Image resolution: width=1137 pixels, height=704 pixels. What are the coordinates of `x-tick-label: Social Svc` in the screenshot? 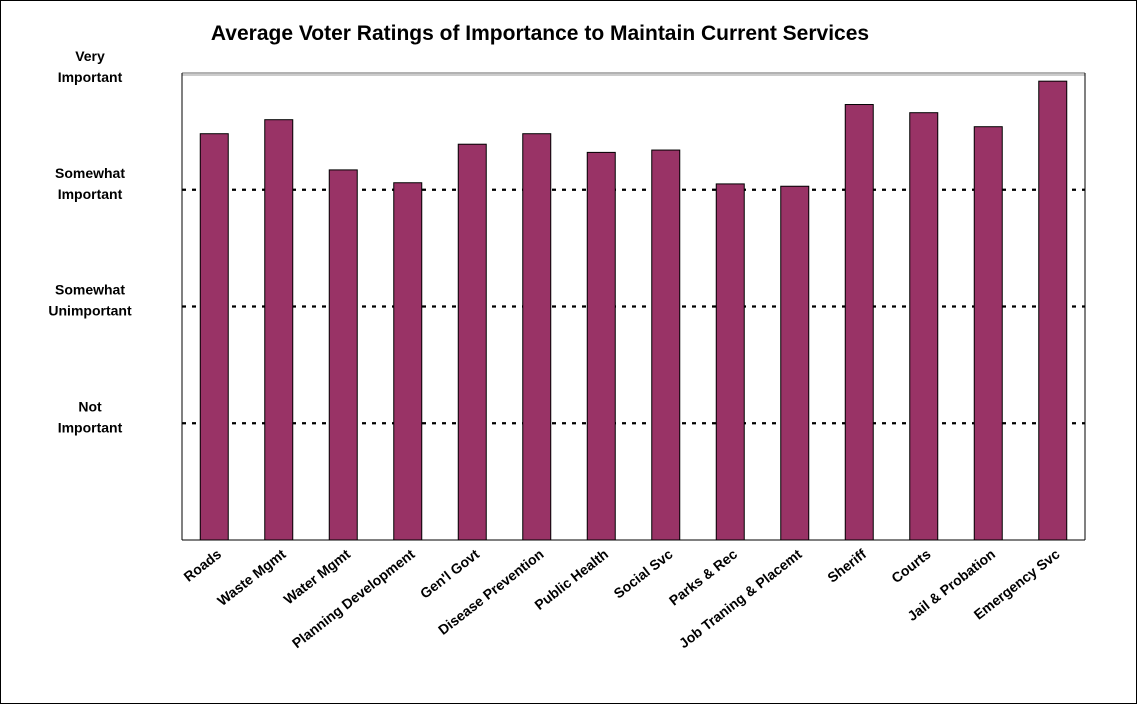 It's located at (643, 574).